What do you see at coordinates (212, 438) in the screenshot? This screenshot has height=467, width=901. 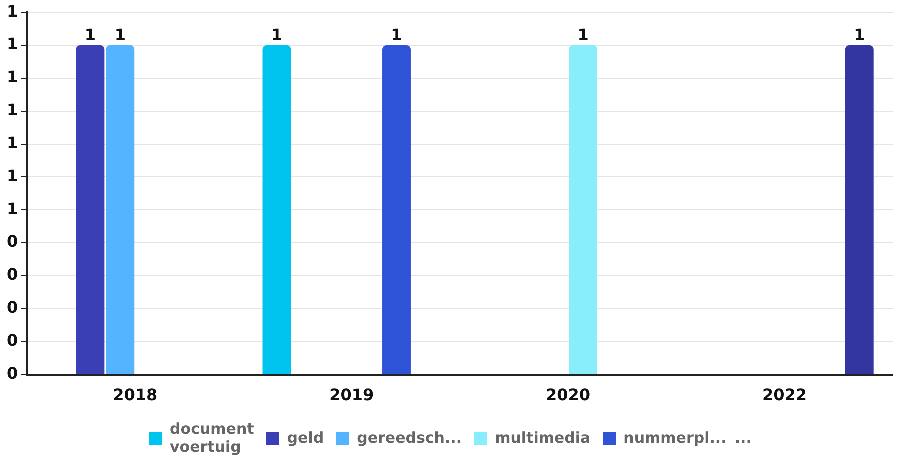 I see `legend-label: document voertuig` at bounding box center [212, 438].